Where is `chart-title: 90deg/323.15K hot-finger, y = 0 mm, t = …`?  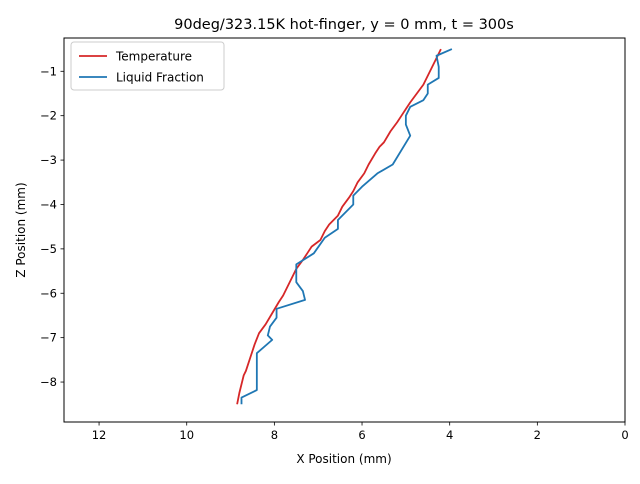
chart-title: 90deg/323.15K hot-finger, y = 0 mm, t = … is located at coordinates (344, 25).